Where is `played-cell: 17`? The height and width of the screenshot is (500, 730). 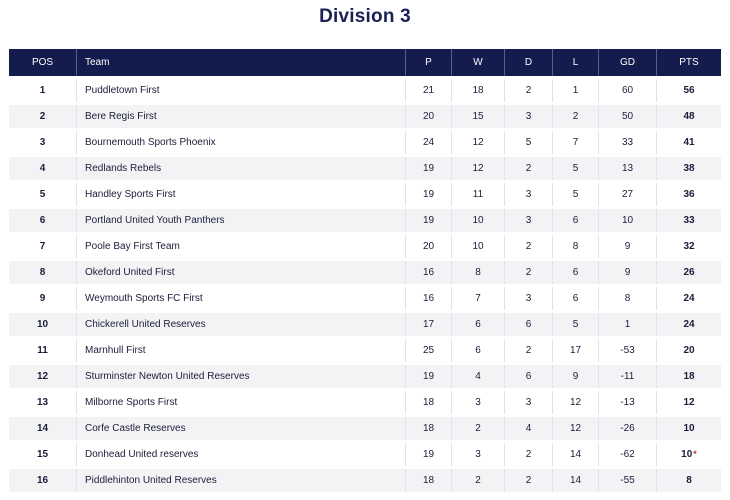
played-cell: 17 is located at coordinates (428, 324).